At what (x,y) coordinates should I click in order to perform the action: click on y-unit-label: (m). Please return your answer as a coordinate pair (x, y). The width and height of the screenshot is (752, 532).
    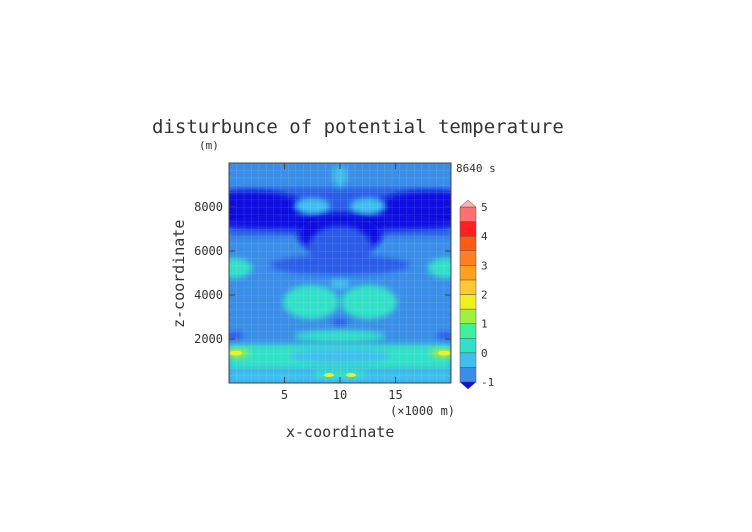
    Looking at the image, I should click on (209, 145).